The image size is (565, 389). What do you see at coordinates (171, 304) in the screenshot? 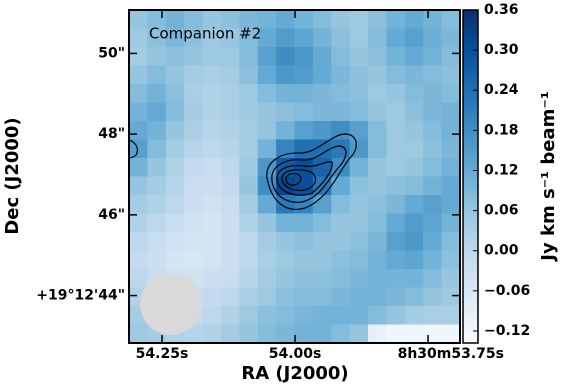
I see `beam` at bounding box center [171, 304].